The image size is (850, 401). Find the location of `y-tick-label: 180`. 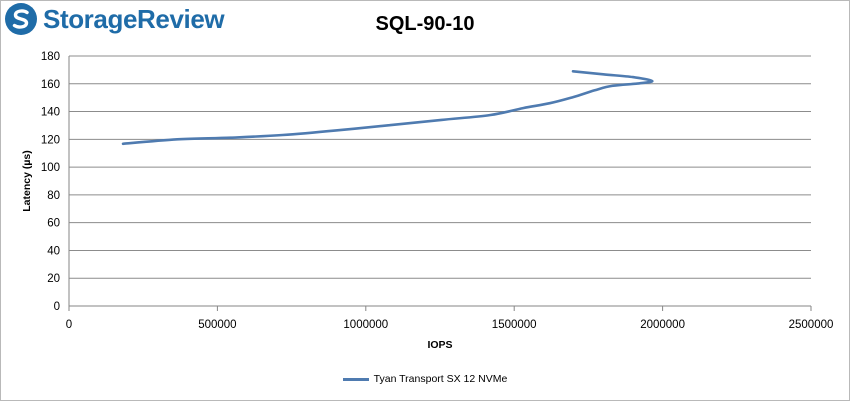

y-tick-label: 180 is located at coordinates (50, 57).